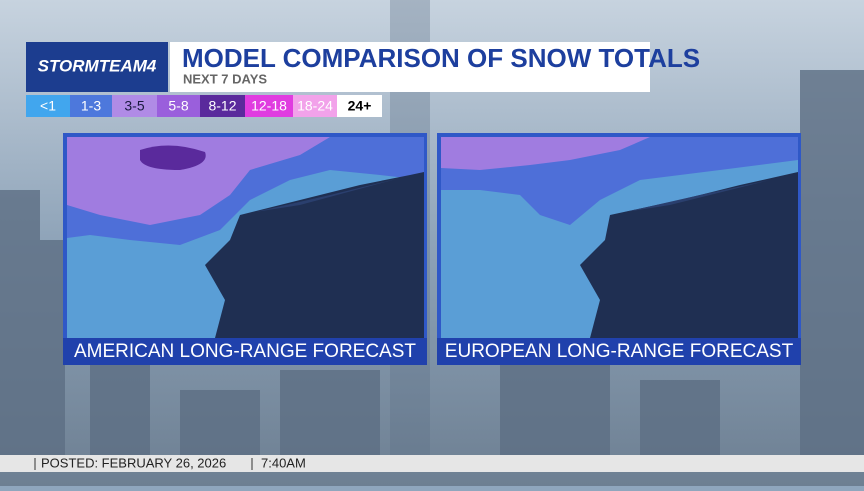  I want to click on panel-label: EUROPEAN LONG-RANGE FORECAST, so click(619, 351).